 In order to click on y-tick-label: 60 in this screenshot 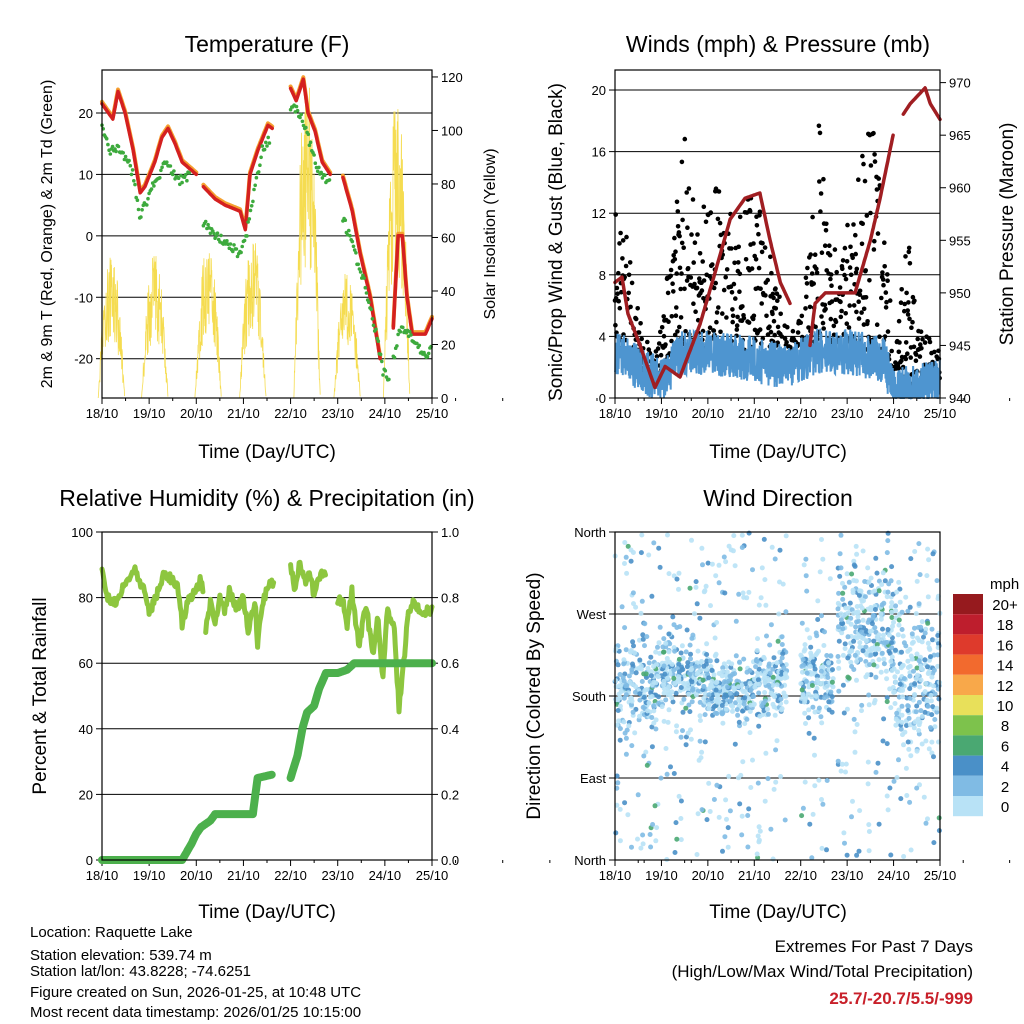, I will do `click(86, 663)`.